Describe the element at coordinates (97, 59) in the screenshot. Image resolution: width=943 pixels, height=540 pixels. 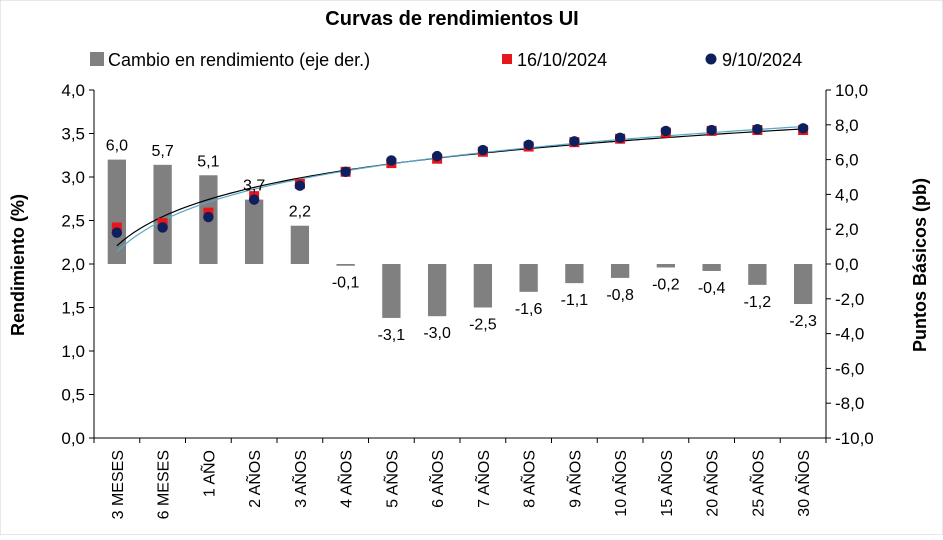
I see `legend-bar-swatch` at that location.